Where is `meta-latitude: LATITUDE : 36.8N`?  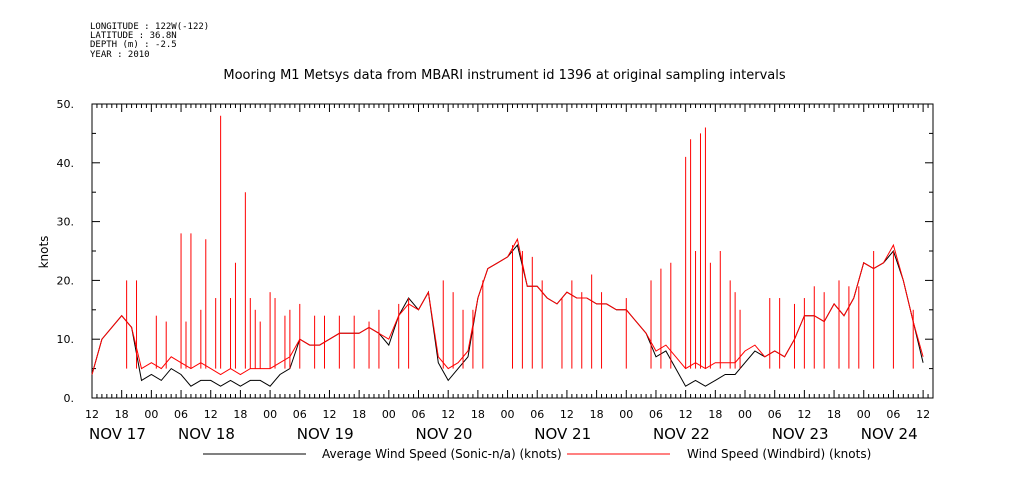 meta-latitude: LATITUDE : 36.8N is located at coordinates (133, 36).